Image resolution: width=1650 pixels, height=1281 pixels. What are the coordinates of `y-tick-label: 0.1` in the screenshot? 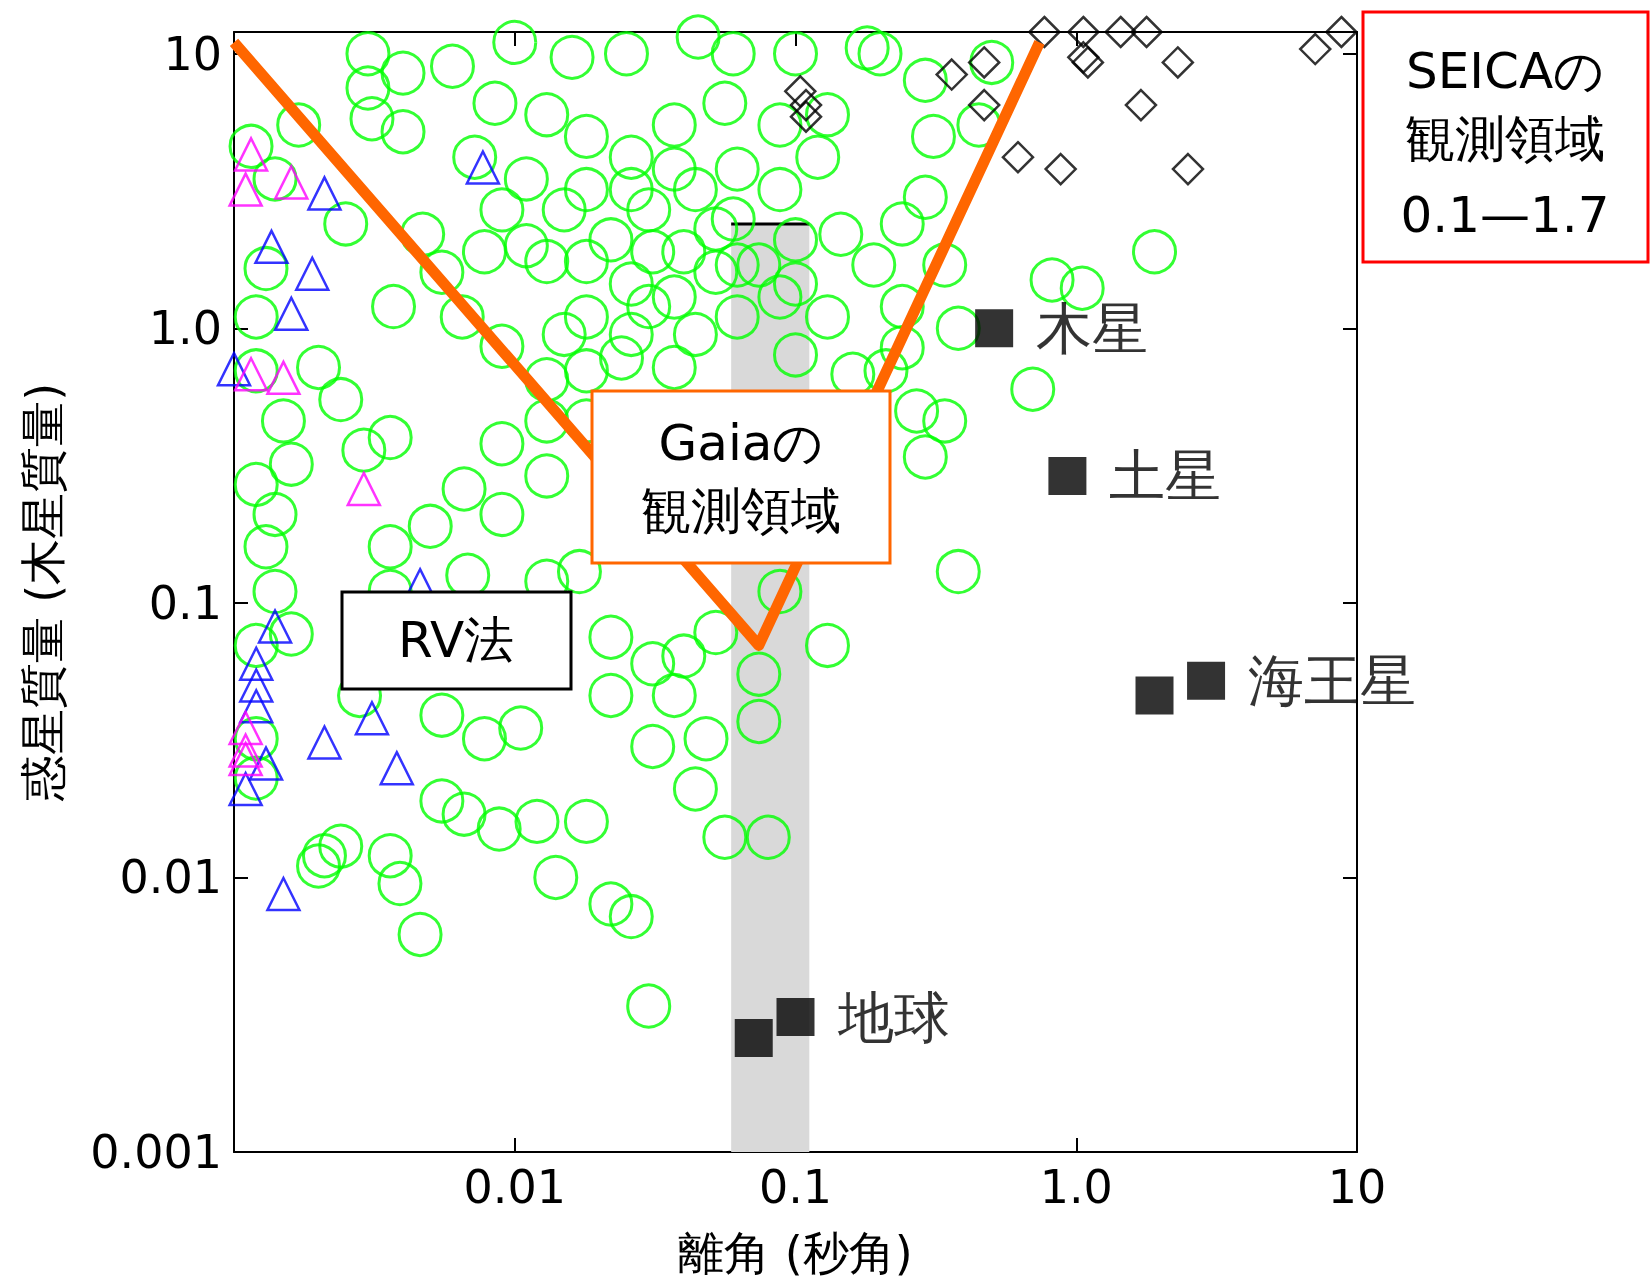 It's located at (185, 602).